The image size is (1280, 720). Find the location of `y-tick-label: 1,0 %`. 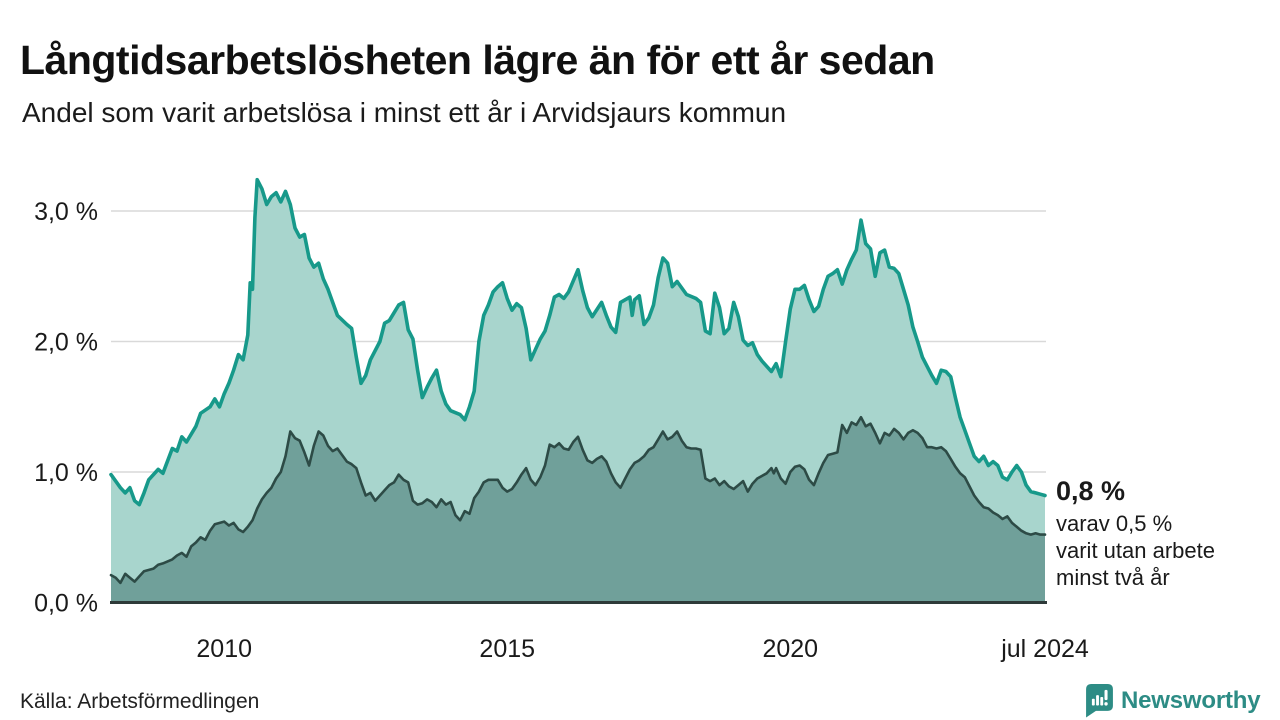

y-tick-label: 1,0 % is located at coordinates (66, 473).